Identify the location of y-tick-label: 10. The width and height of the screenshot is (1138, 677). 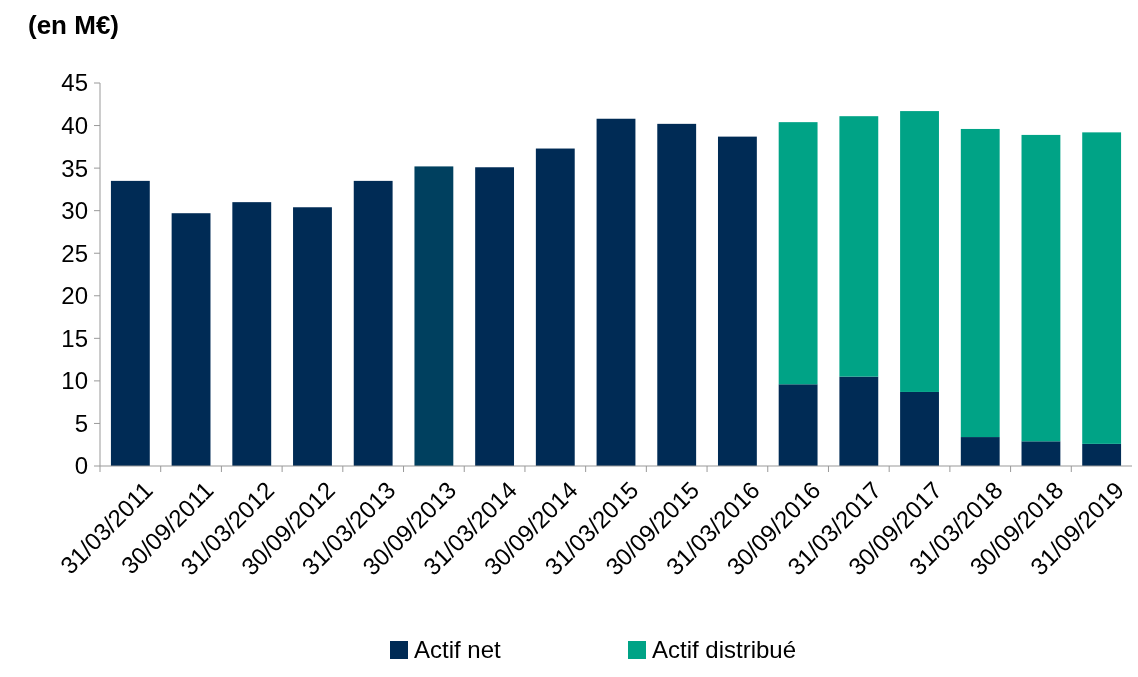
(74, 381).